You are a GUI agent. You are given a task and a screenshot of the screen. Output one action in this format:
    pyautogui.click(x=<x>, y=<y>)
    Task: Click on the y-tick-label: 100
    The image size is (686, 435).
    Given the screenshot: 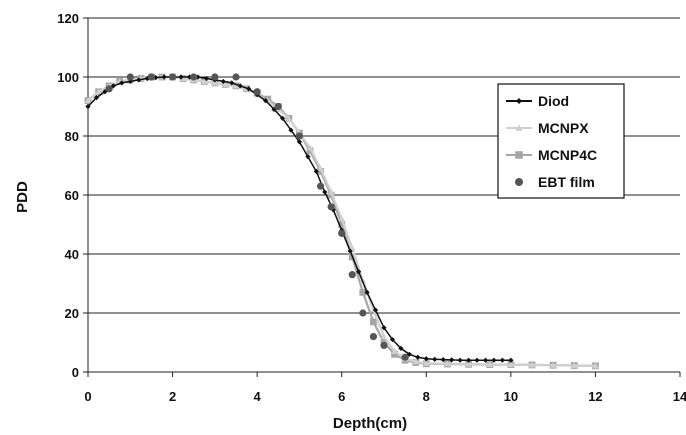 What is the action you would take?
    pyautogui.click(x=68, y=77)
    